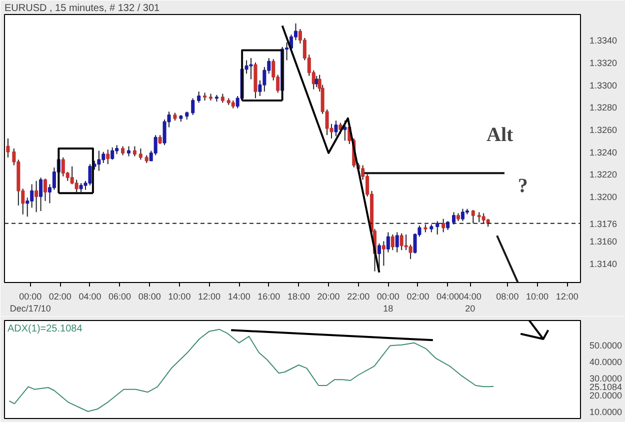 The width and height of the screenshot is (625, 424). What do you see at coordinates (606, 395) in the screenshot?
I see `y-tick-label: 20.0000` at bounding box center [606, 395].